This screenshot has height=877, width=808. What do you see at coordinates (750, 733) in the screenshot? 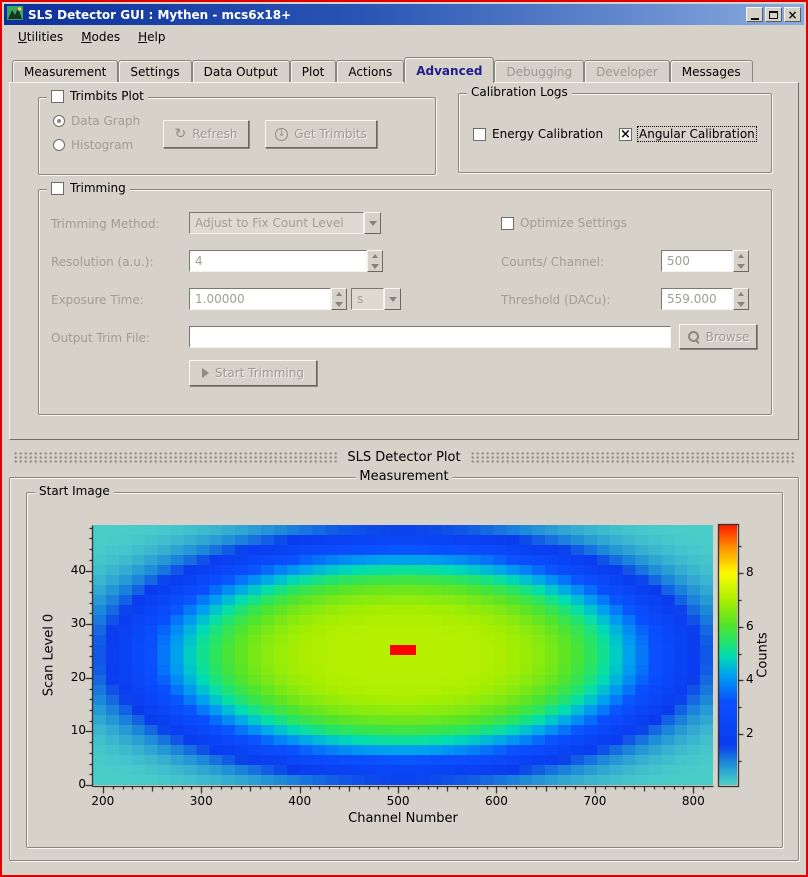
I see `colorbar-tick-label: 2` at bounding box center [750, 733].